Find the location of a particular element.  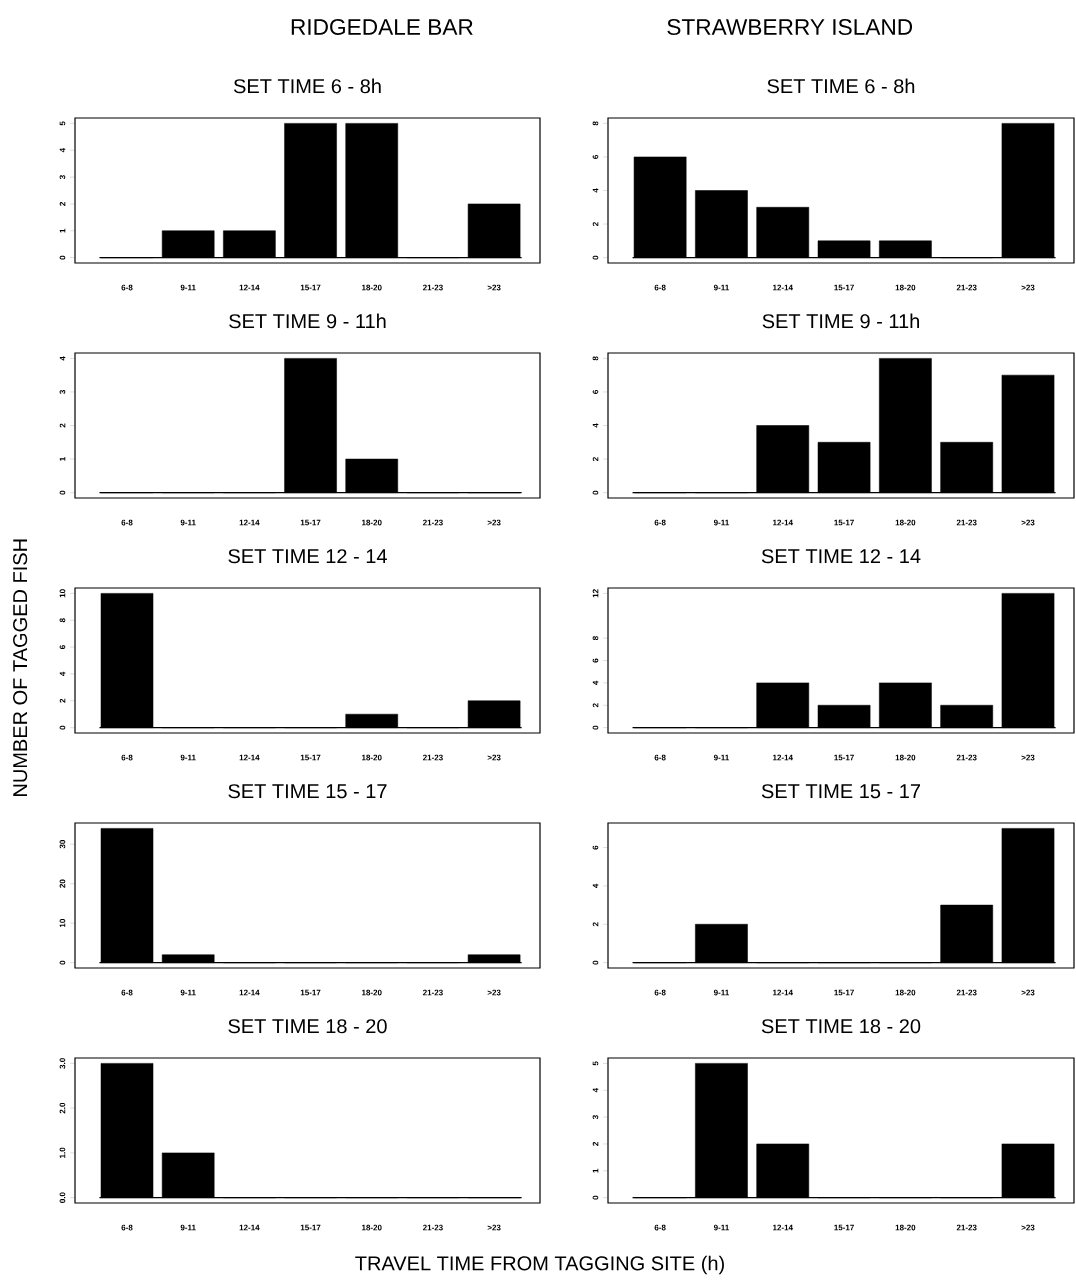

text: STRAWBERRY ISLAND is located at coordinates (790, 27).